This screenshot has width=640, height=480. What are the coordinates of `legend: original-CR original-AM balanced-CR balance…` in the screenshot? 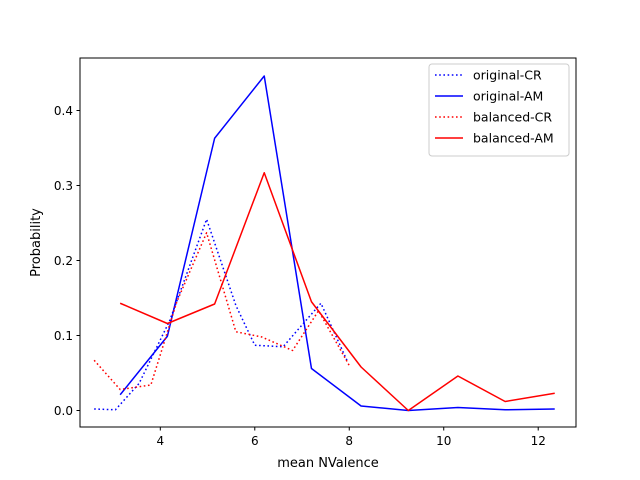 It's located at (499, 110).